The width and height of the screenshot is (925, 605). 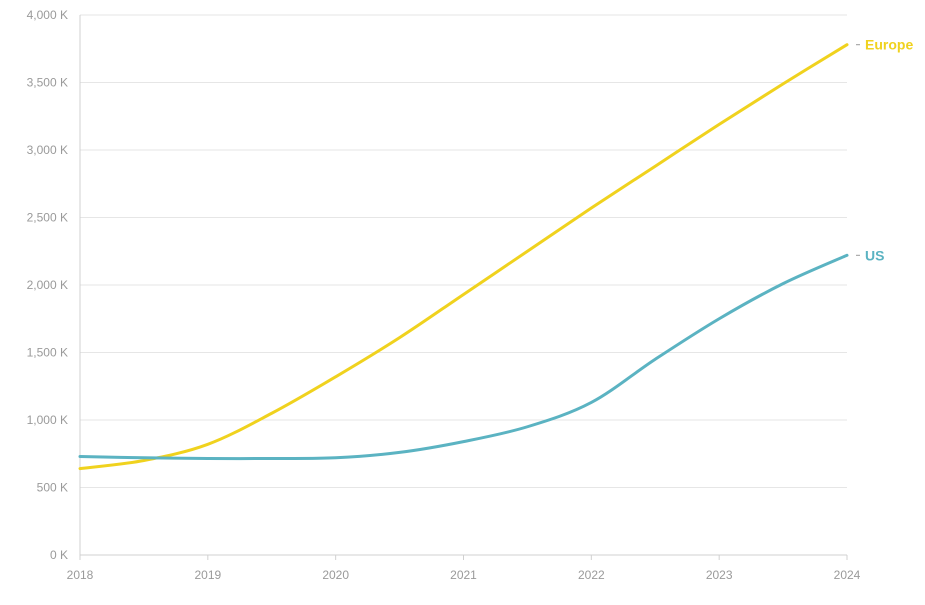 I want to click on y-tick-label: 1,000 K, so click(x=47, y=420).